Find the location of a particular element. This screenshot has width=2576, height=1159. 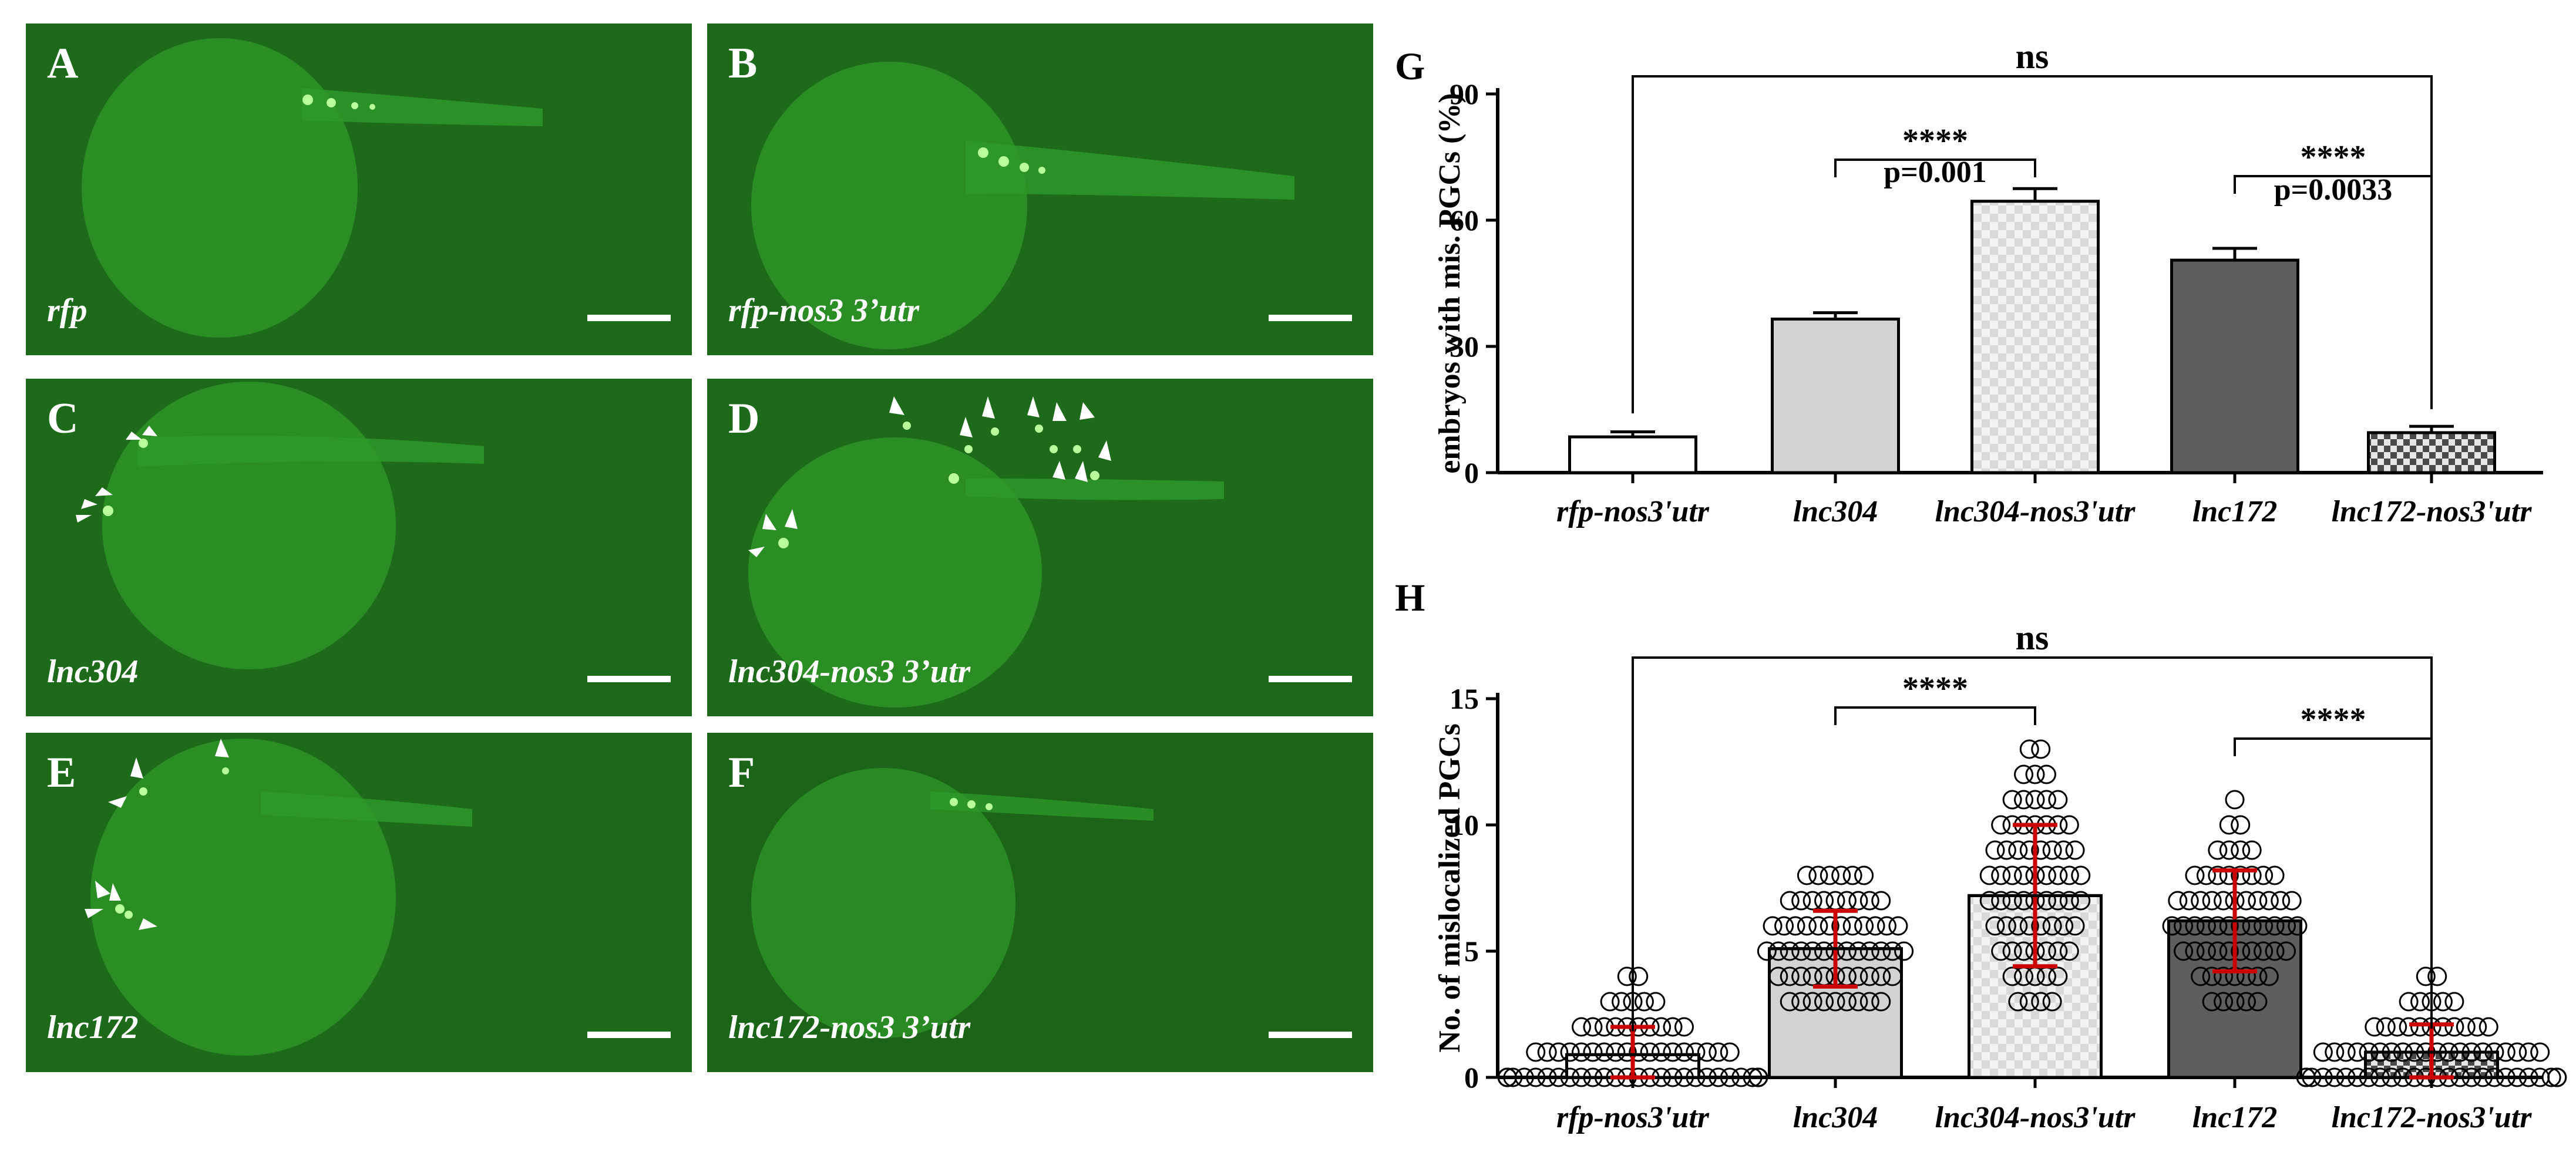

panel-label-a: A is located at coordinates (63, 63).